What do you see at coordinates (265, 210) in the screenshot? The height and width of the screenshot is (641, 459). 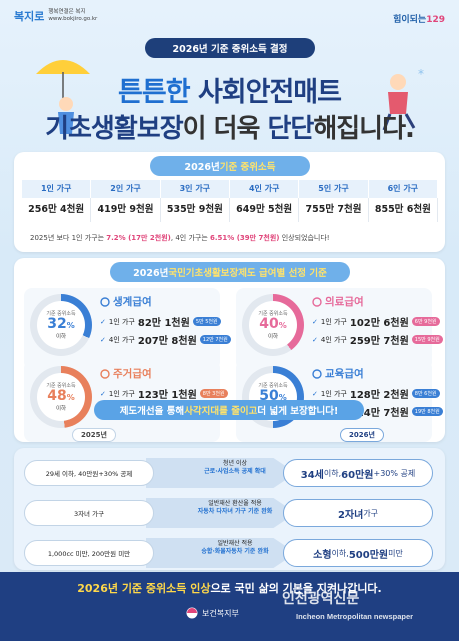 I see `income-value-cell: 649만 5천원` at bounding box center [265, 210].